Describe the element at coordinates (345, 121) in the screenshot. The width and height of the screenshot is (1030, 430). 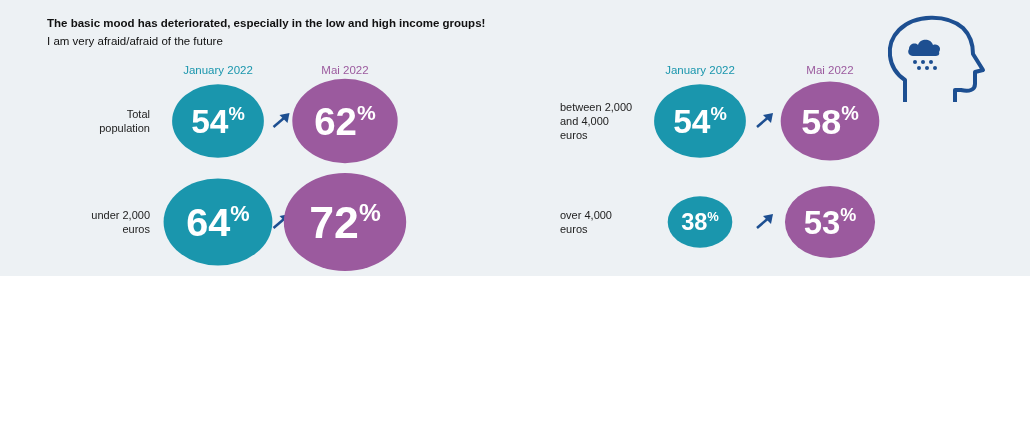
I see `data-label: 62$^{%}$` at that location.